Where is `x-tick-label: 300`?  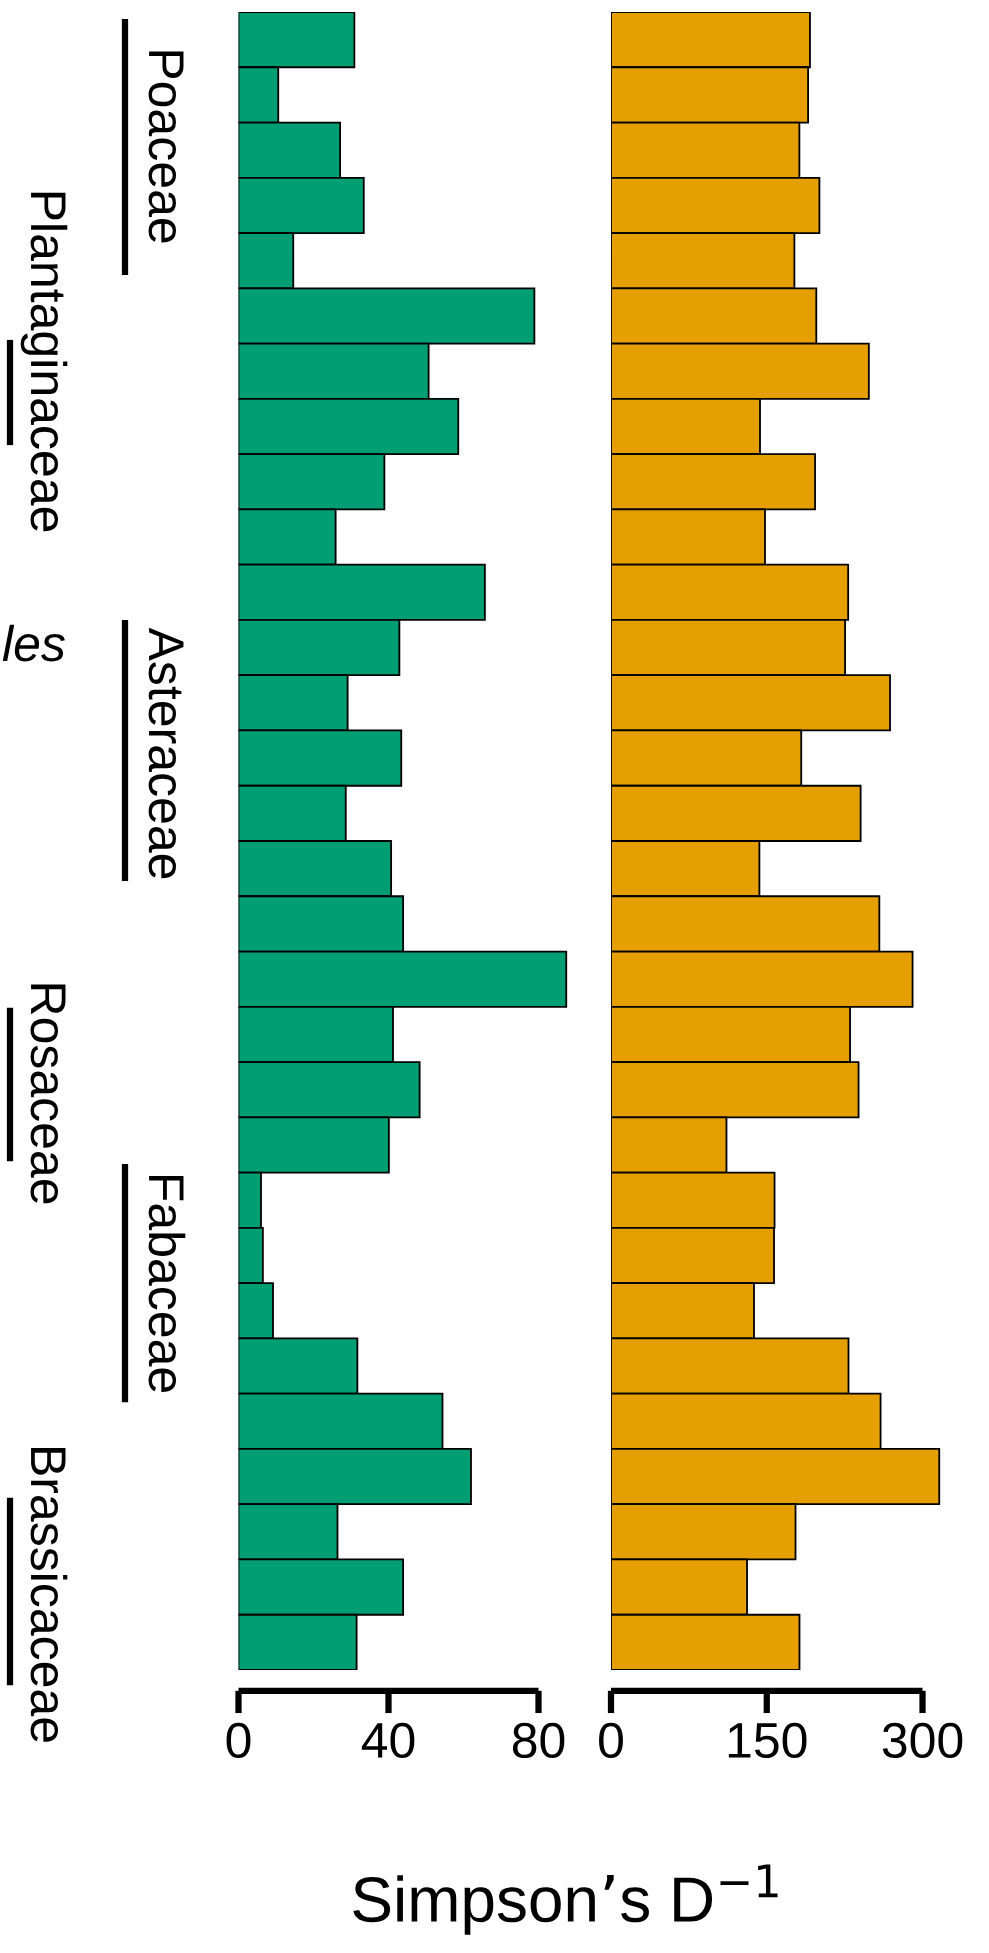 x-tick-label: 300 is located at coordinates (922, 1740).